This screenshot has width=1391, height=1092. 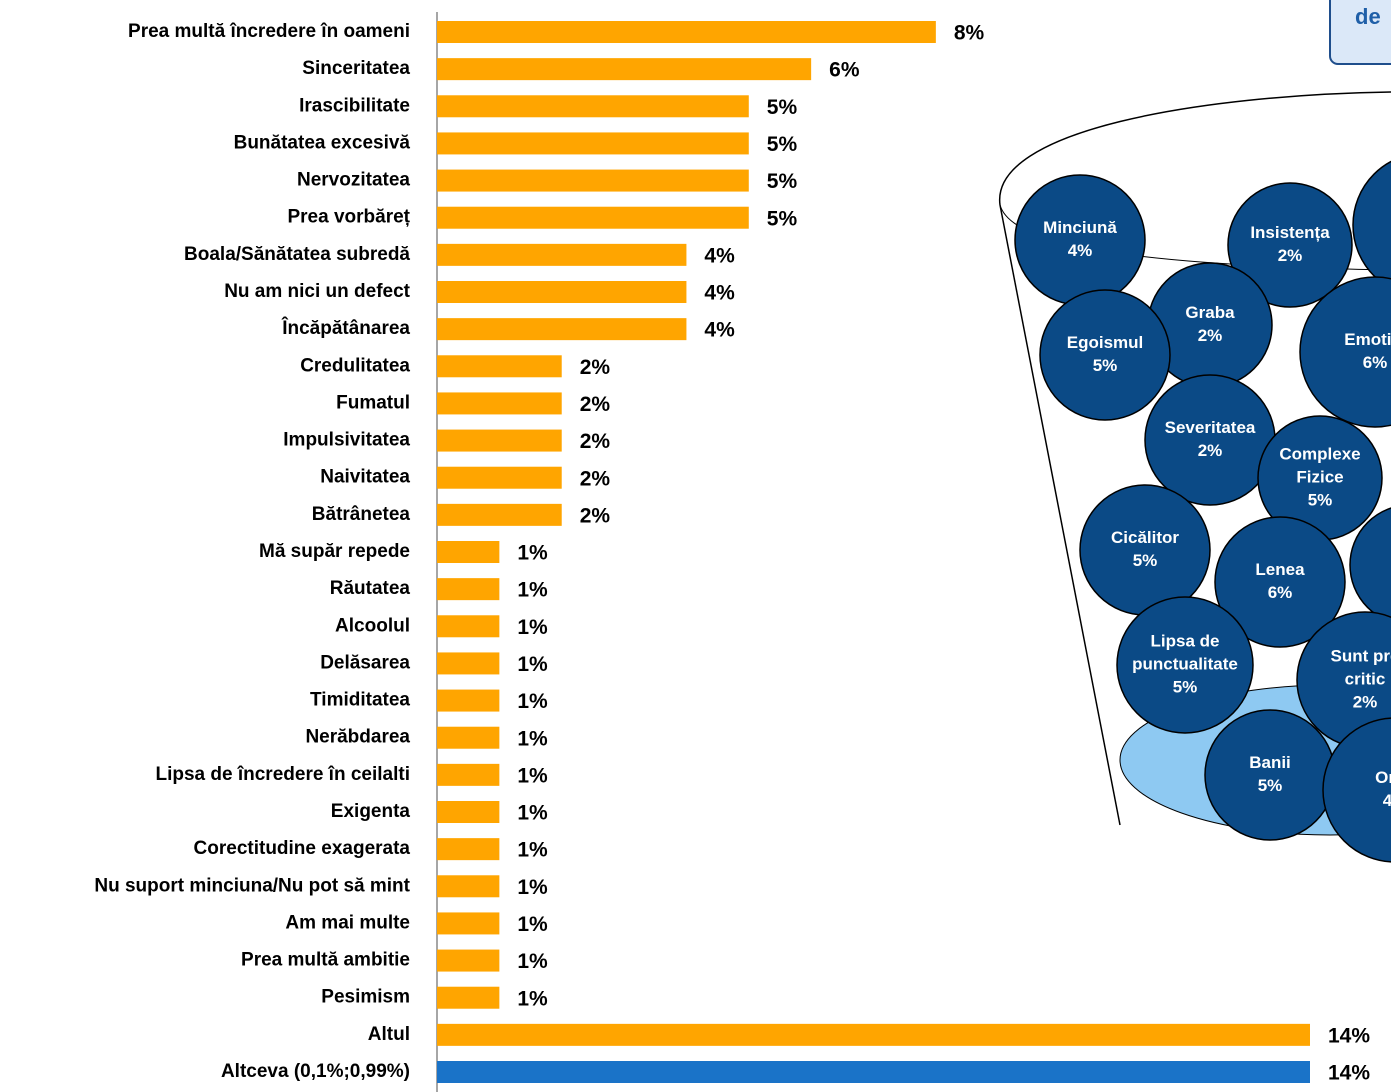 I want to click on header-box: de, so click(x=1360, y=32).